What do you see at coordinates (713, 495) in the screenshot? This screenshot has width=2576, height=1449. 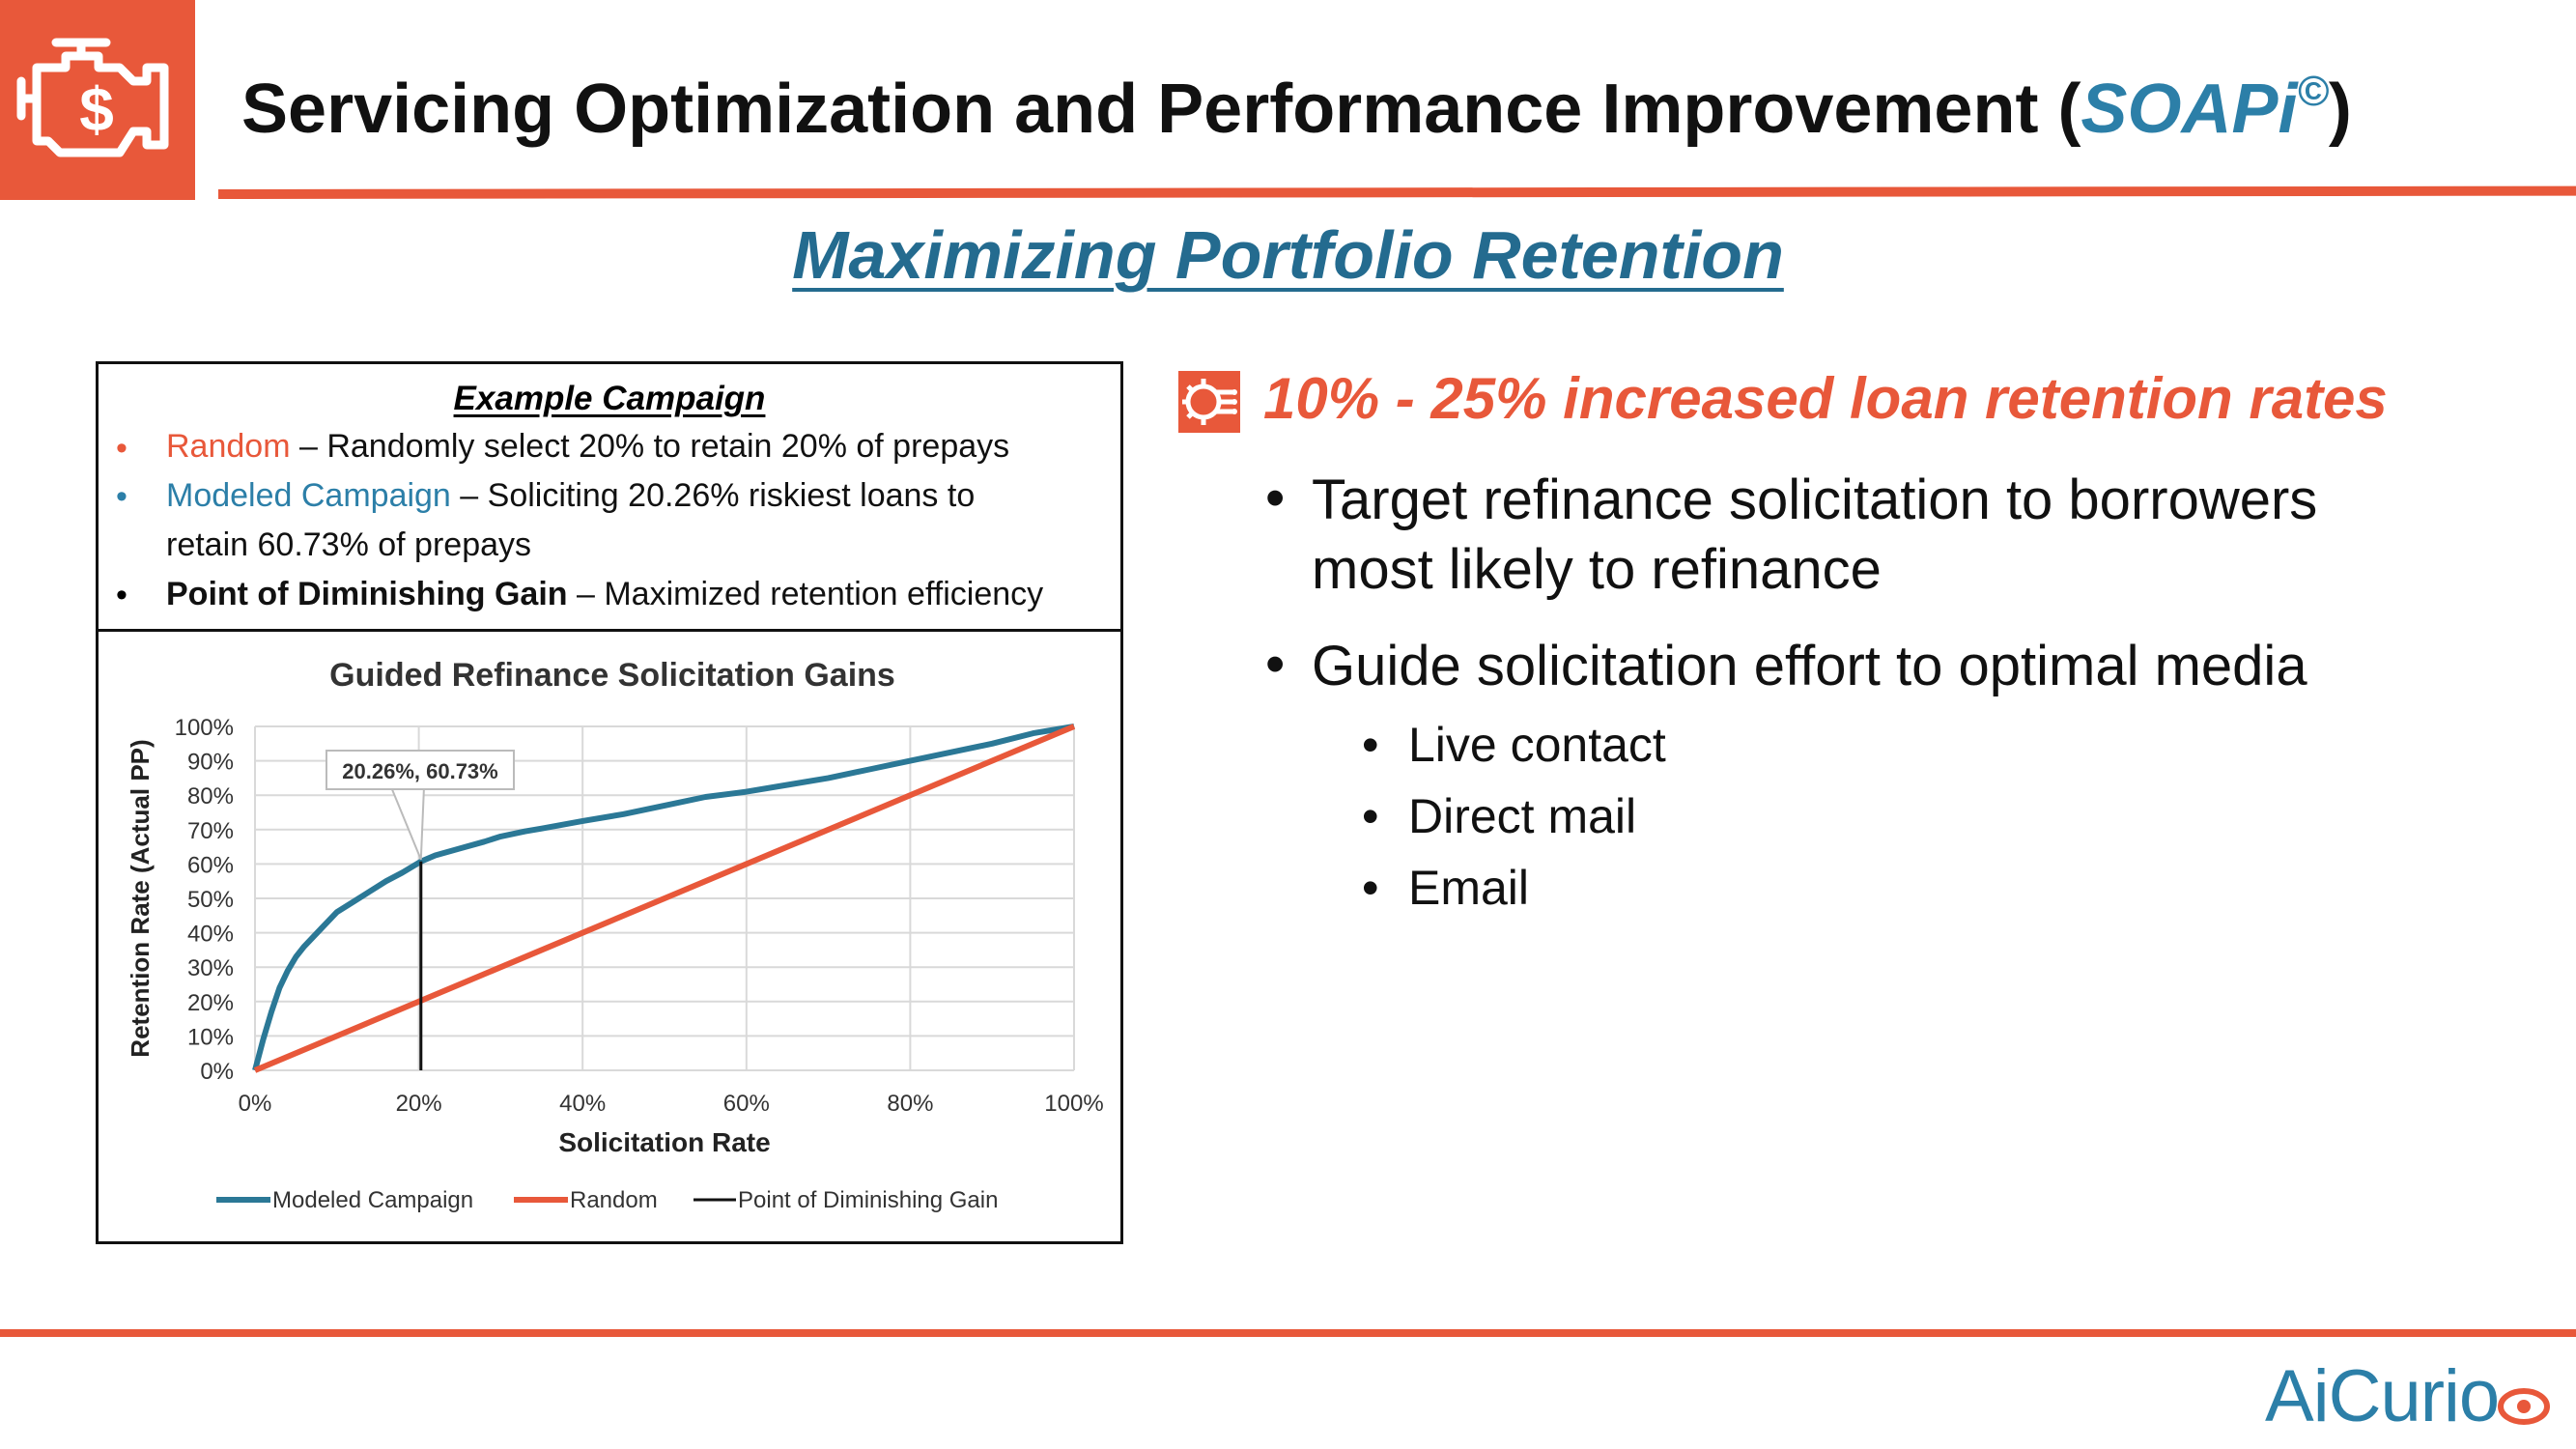 I see `campaign-text-modeled: – Soliciting 20.26% riskiest loans to` at bounding box center [713, 495].